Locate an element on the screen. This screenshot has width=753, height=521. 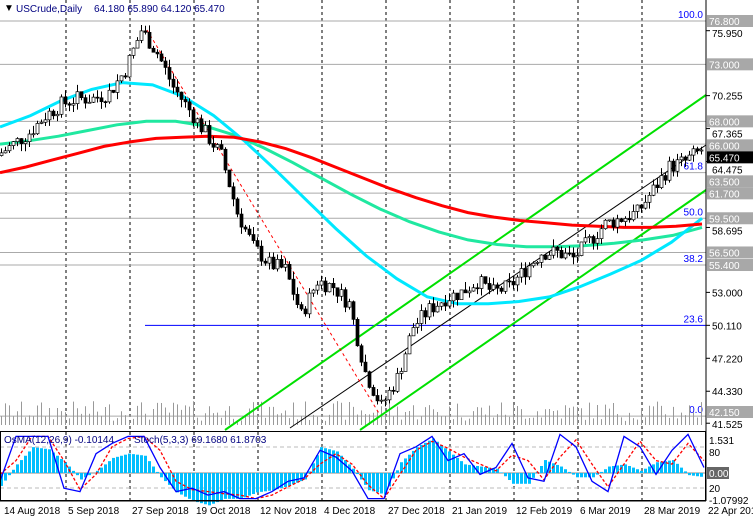
indicator-panel is located at coordinates (353, 469).